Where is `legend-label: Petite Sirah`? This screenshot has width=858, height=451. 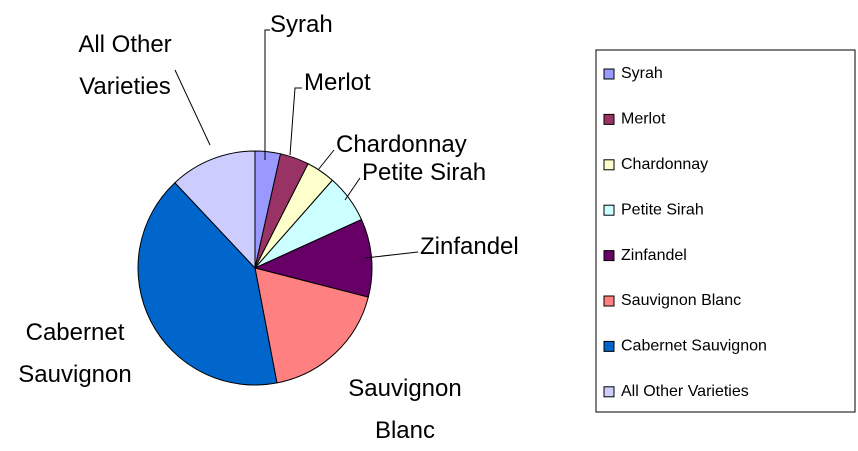
legend-label: Petite Sirah is located at coordinates (662, 209).